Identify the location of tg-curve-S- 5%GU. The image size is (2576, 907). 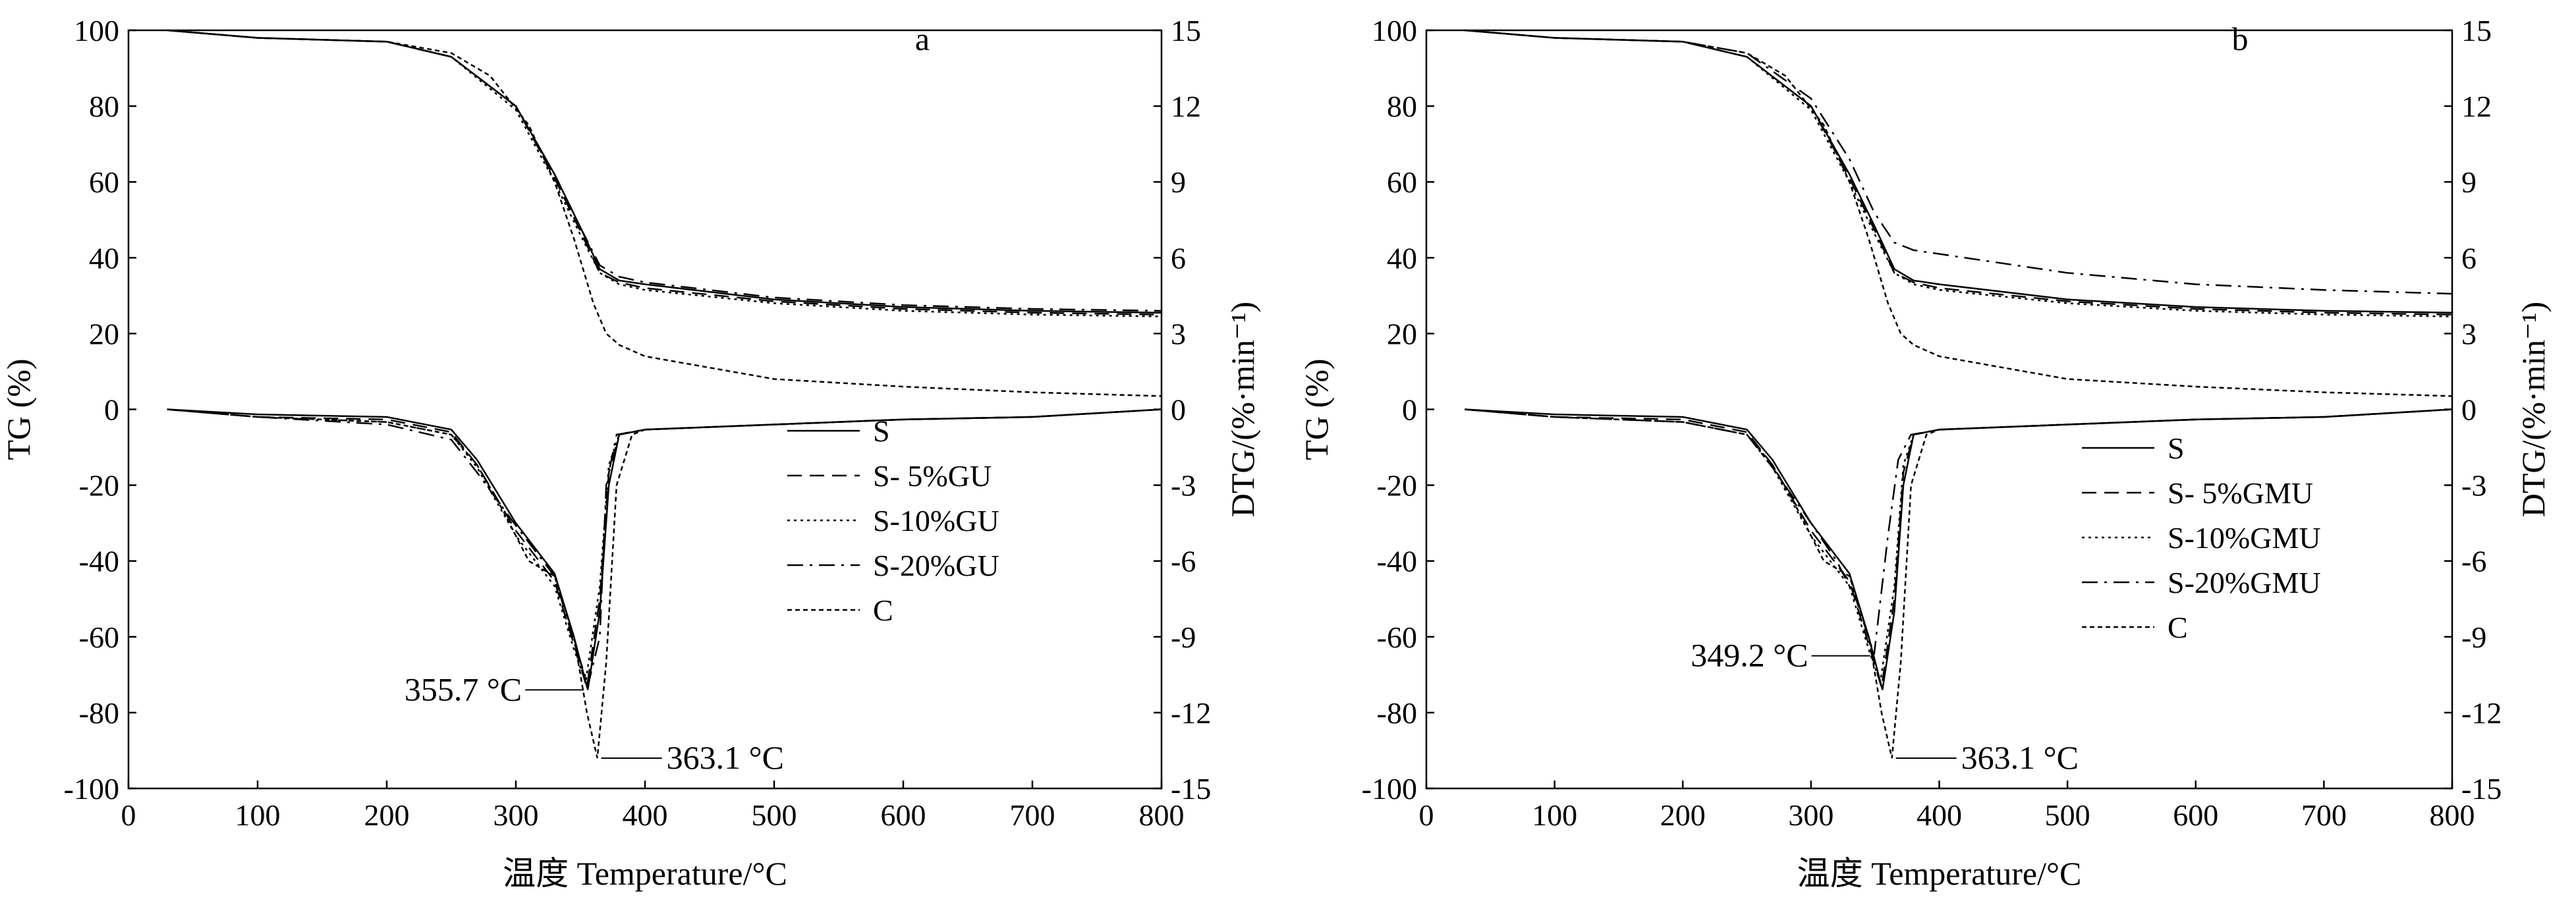
(664, 172).